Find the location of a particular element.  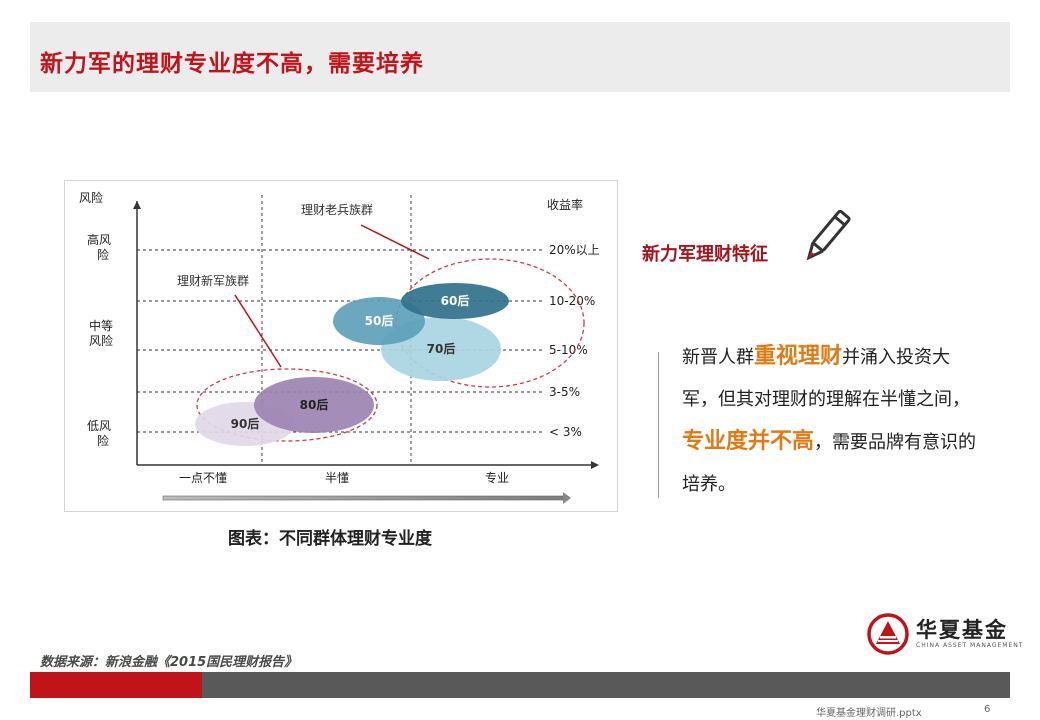

x-category-label: 一点不懂 is located at coordinates (203, 478).